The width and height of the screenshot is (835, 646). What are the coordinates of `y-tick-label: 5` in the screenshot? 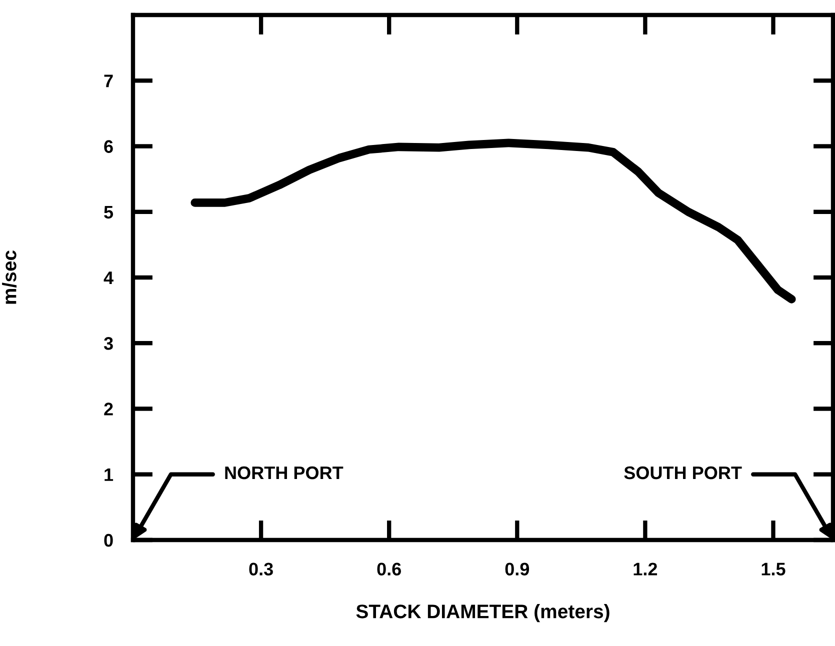 It's located at (109, 212).